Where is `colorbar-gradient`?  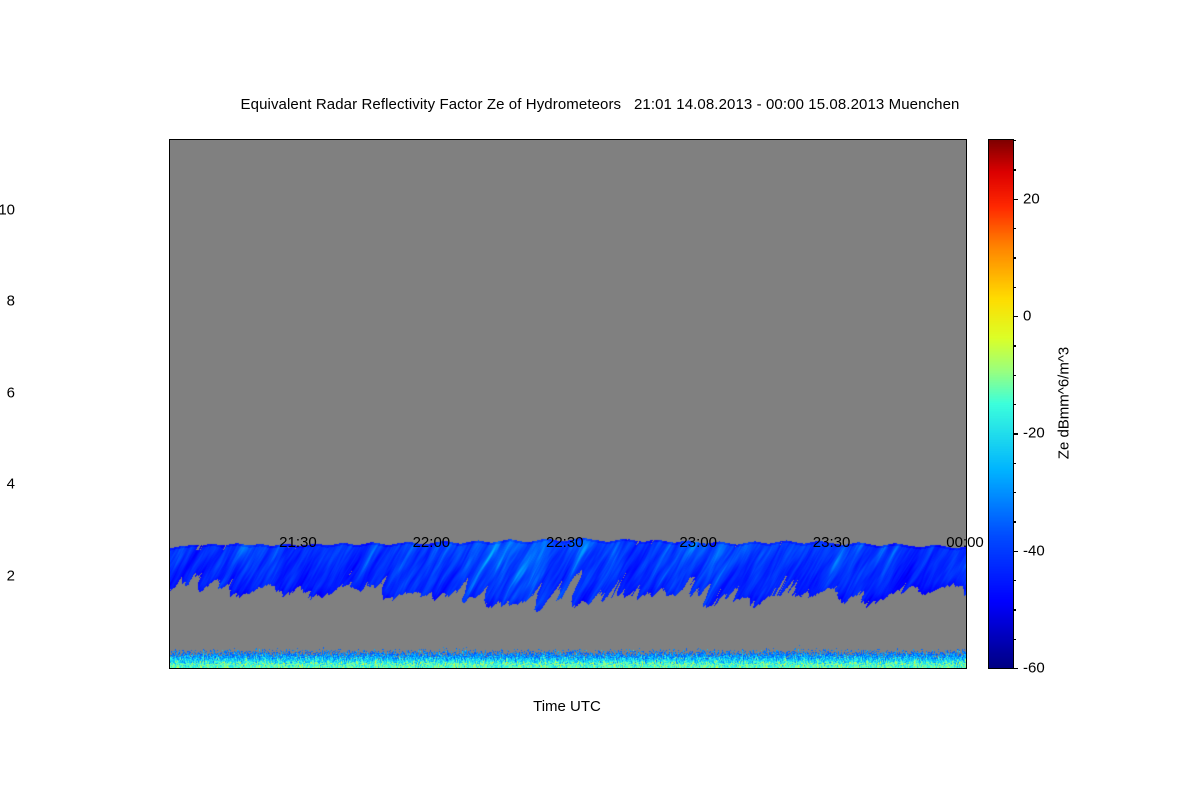 colorbar-gradient is located at coordinates (1001, 404).